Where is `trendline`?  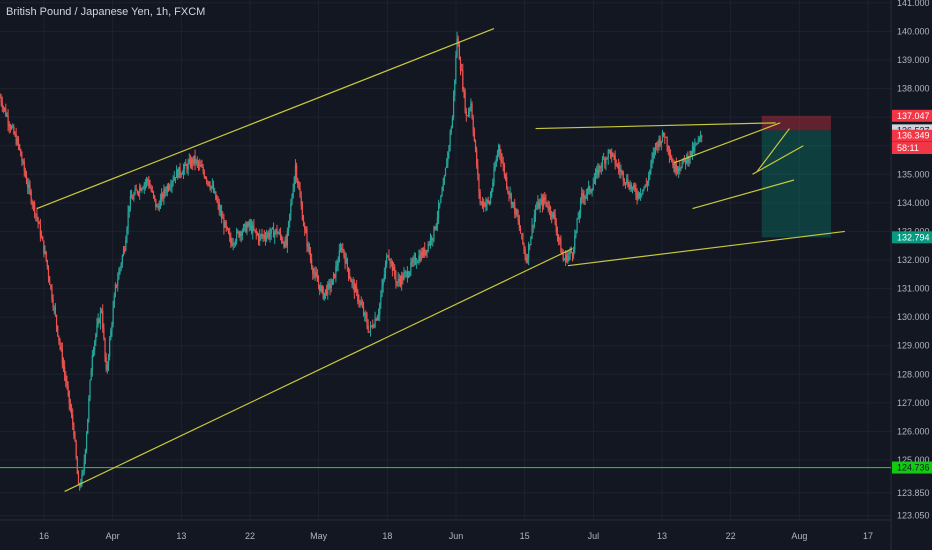 trendline is located at coordinates (778, 160).